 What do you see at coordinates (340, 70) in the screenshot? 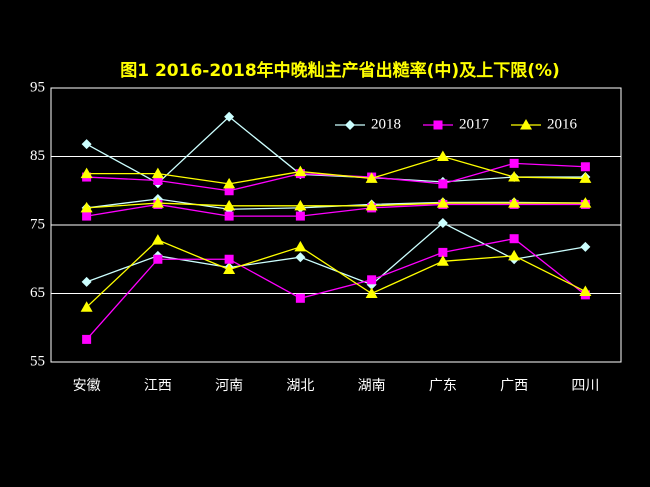
I see `chart-title: 图1 2016-2018年中晚籼主产省出糙率(中)及上下限(%)` at bounding box center [340, 70].